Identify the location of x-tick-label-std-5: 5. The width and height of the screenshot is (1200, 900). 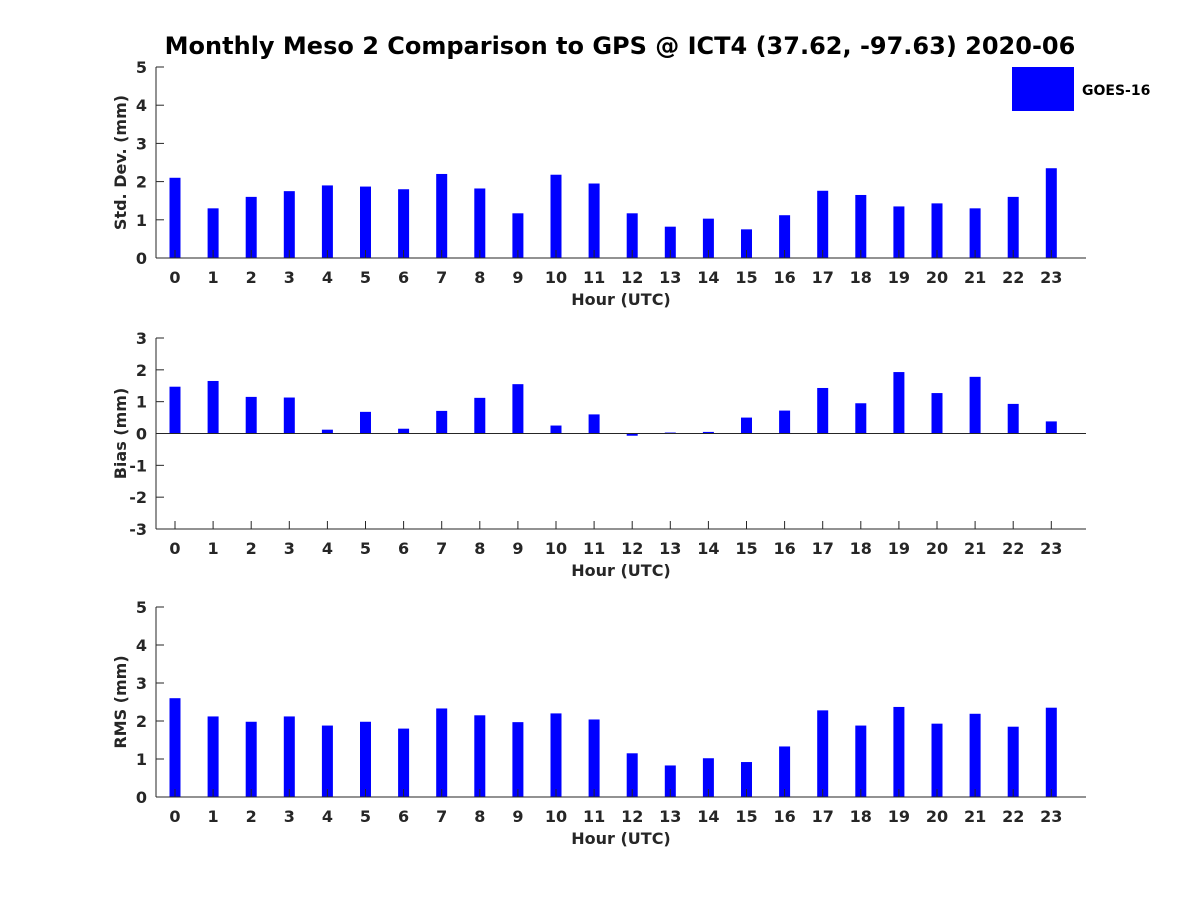
(365, 277).